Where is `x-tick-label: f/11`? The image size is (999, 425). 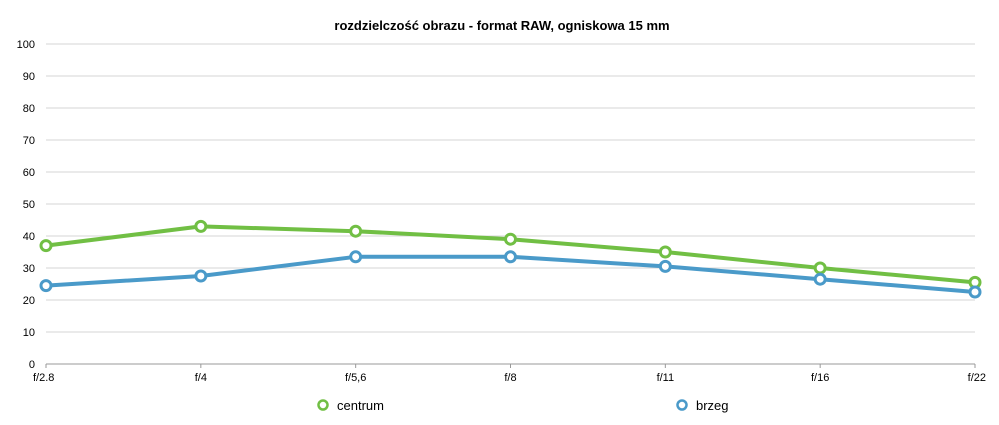
x-tick-label: f/11 is located at coordinates (666, 378).